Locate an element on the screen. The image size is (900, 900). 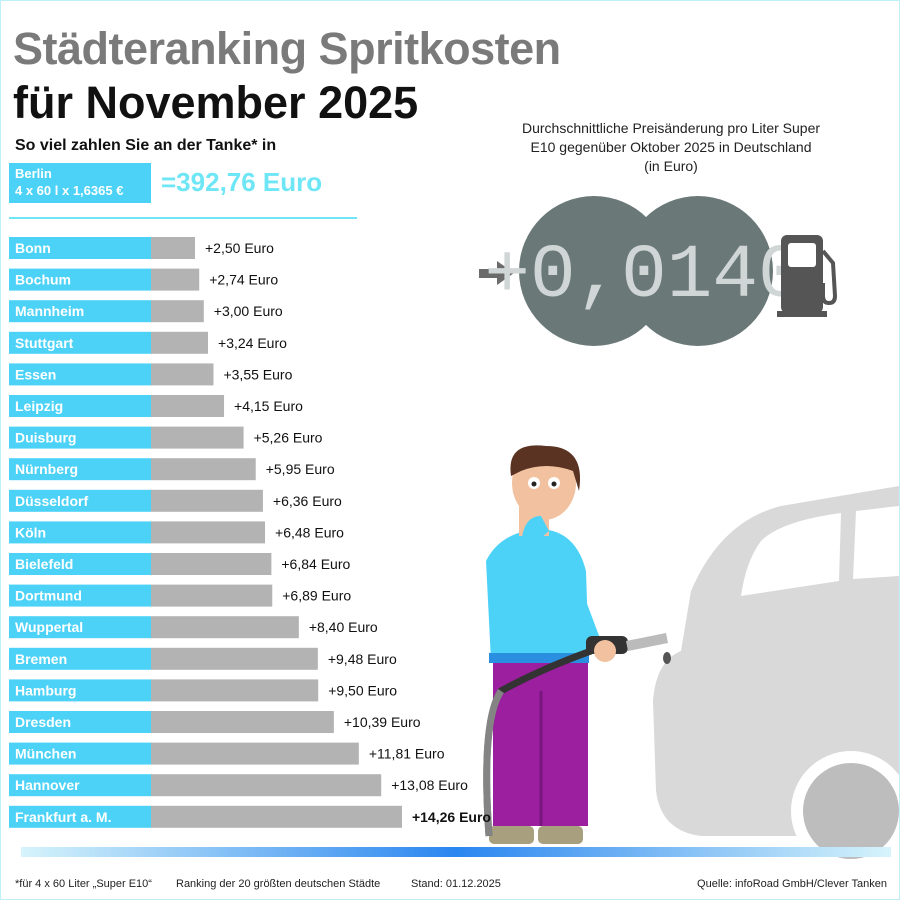
category-label: Dresden is located at coordinates (43, 722).